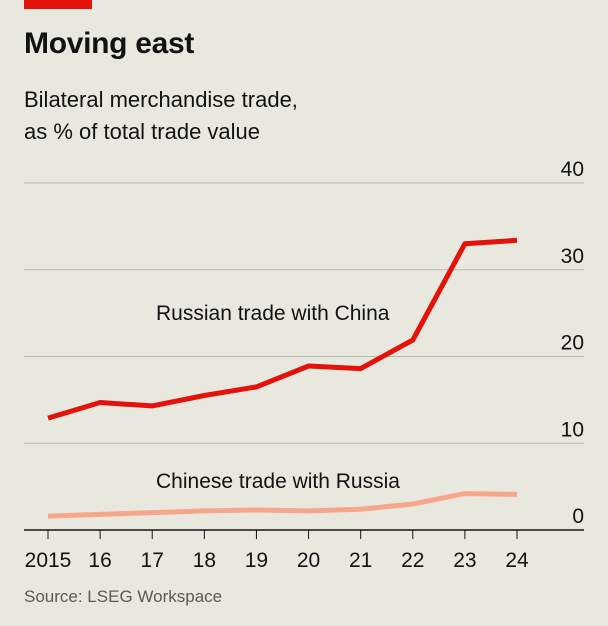 Image resolution: width=608 pixels, height=626 pixels. Describe the element at coordinates (99, 560) in the screenshot. I see `x-tick-label-2016: 16` at that location.